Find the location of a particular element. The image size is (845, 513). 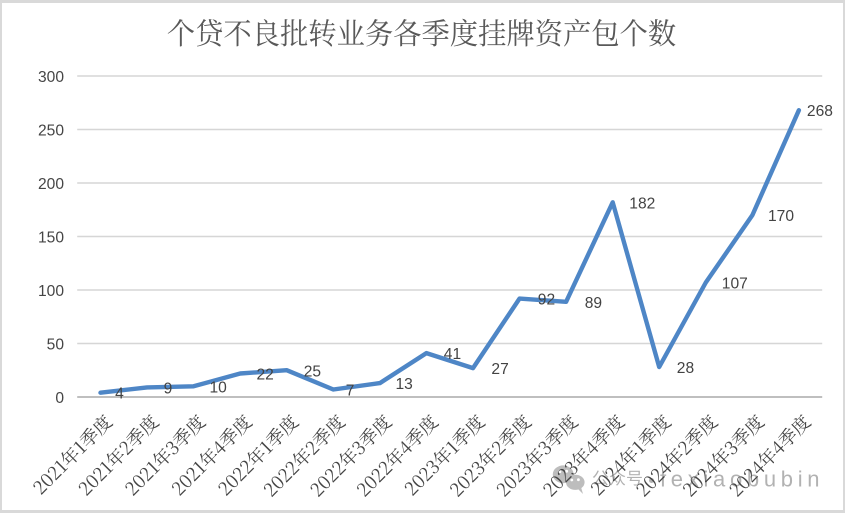

svg-text: 22 is located at coordinates (265, 375).